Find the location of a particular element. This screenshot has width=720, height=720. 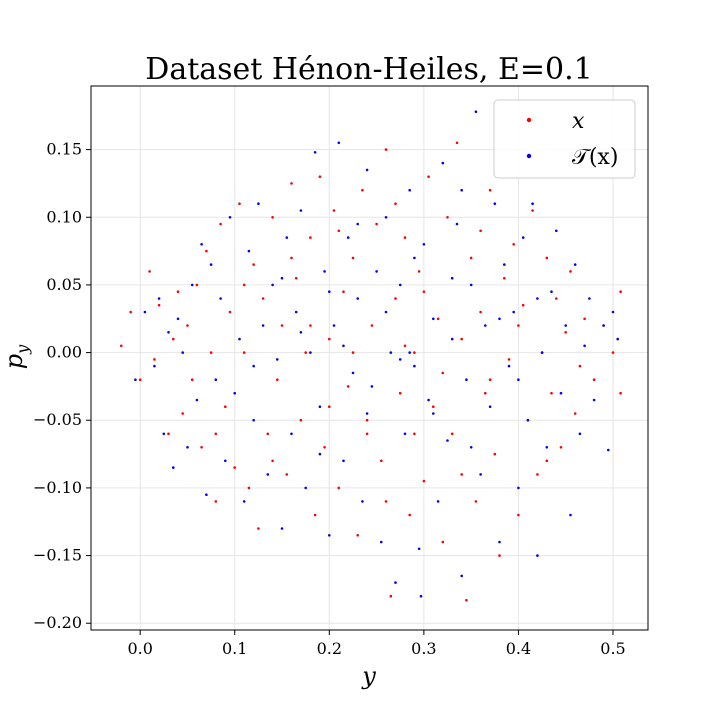

y-axis-label: py is located at coordinates (16, 356).